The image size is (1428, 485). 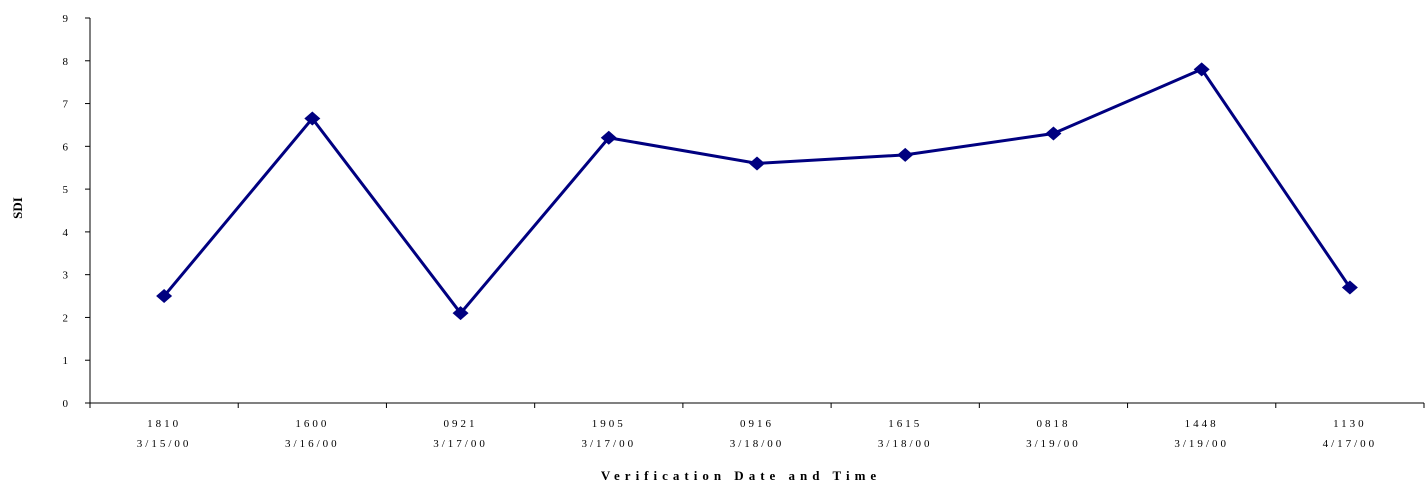 What do you see at coordinates (461, 424) in the screenshot?
I see `x-tick-label-time: 0921` at bounding box center [461, 424].